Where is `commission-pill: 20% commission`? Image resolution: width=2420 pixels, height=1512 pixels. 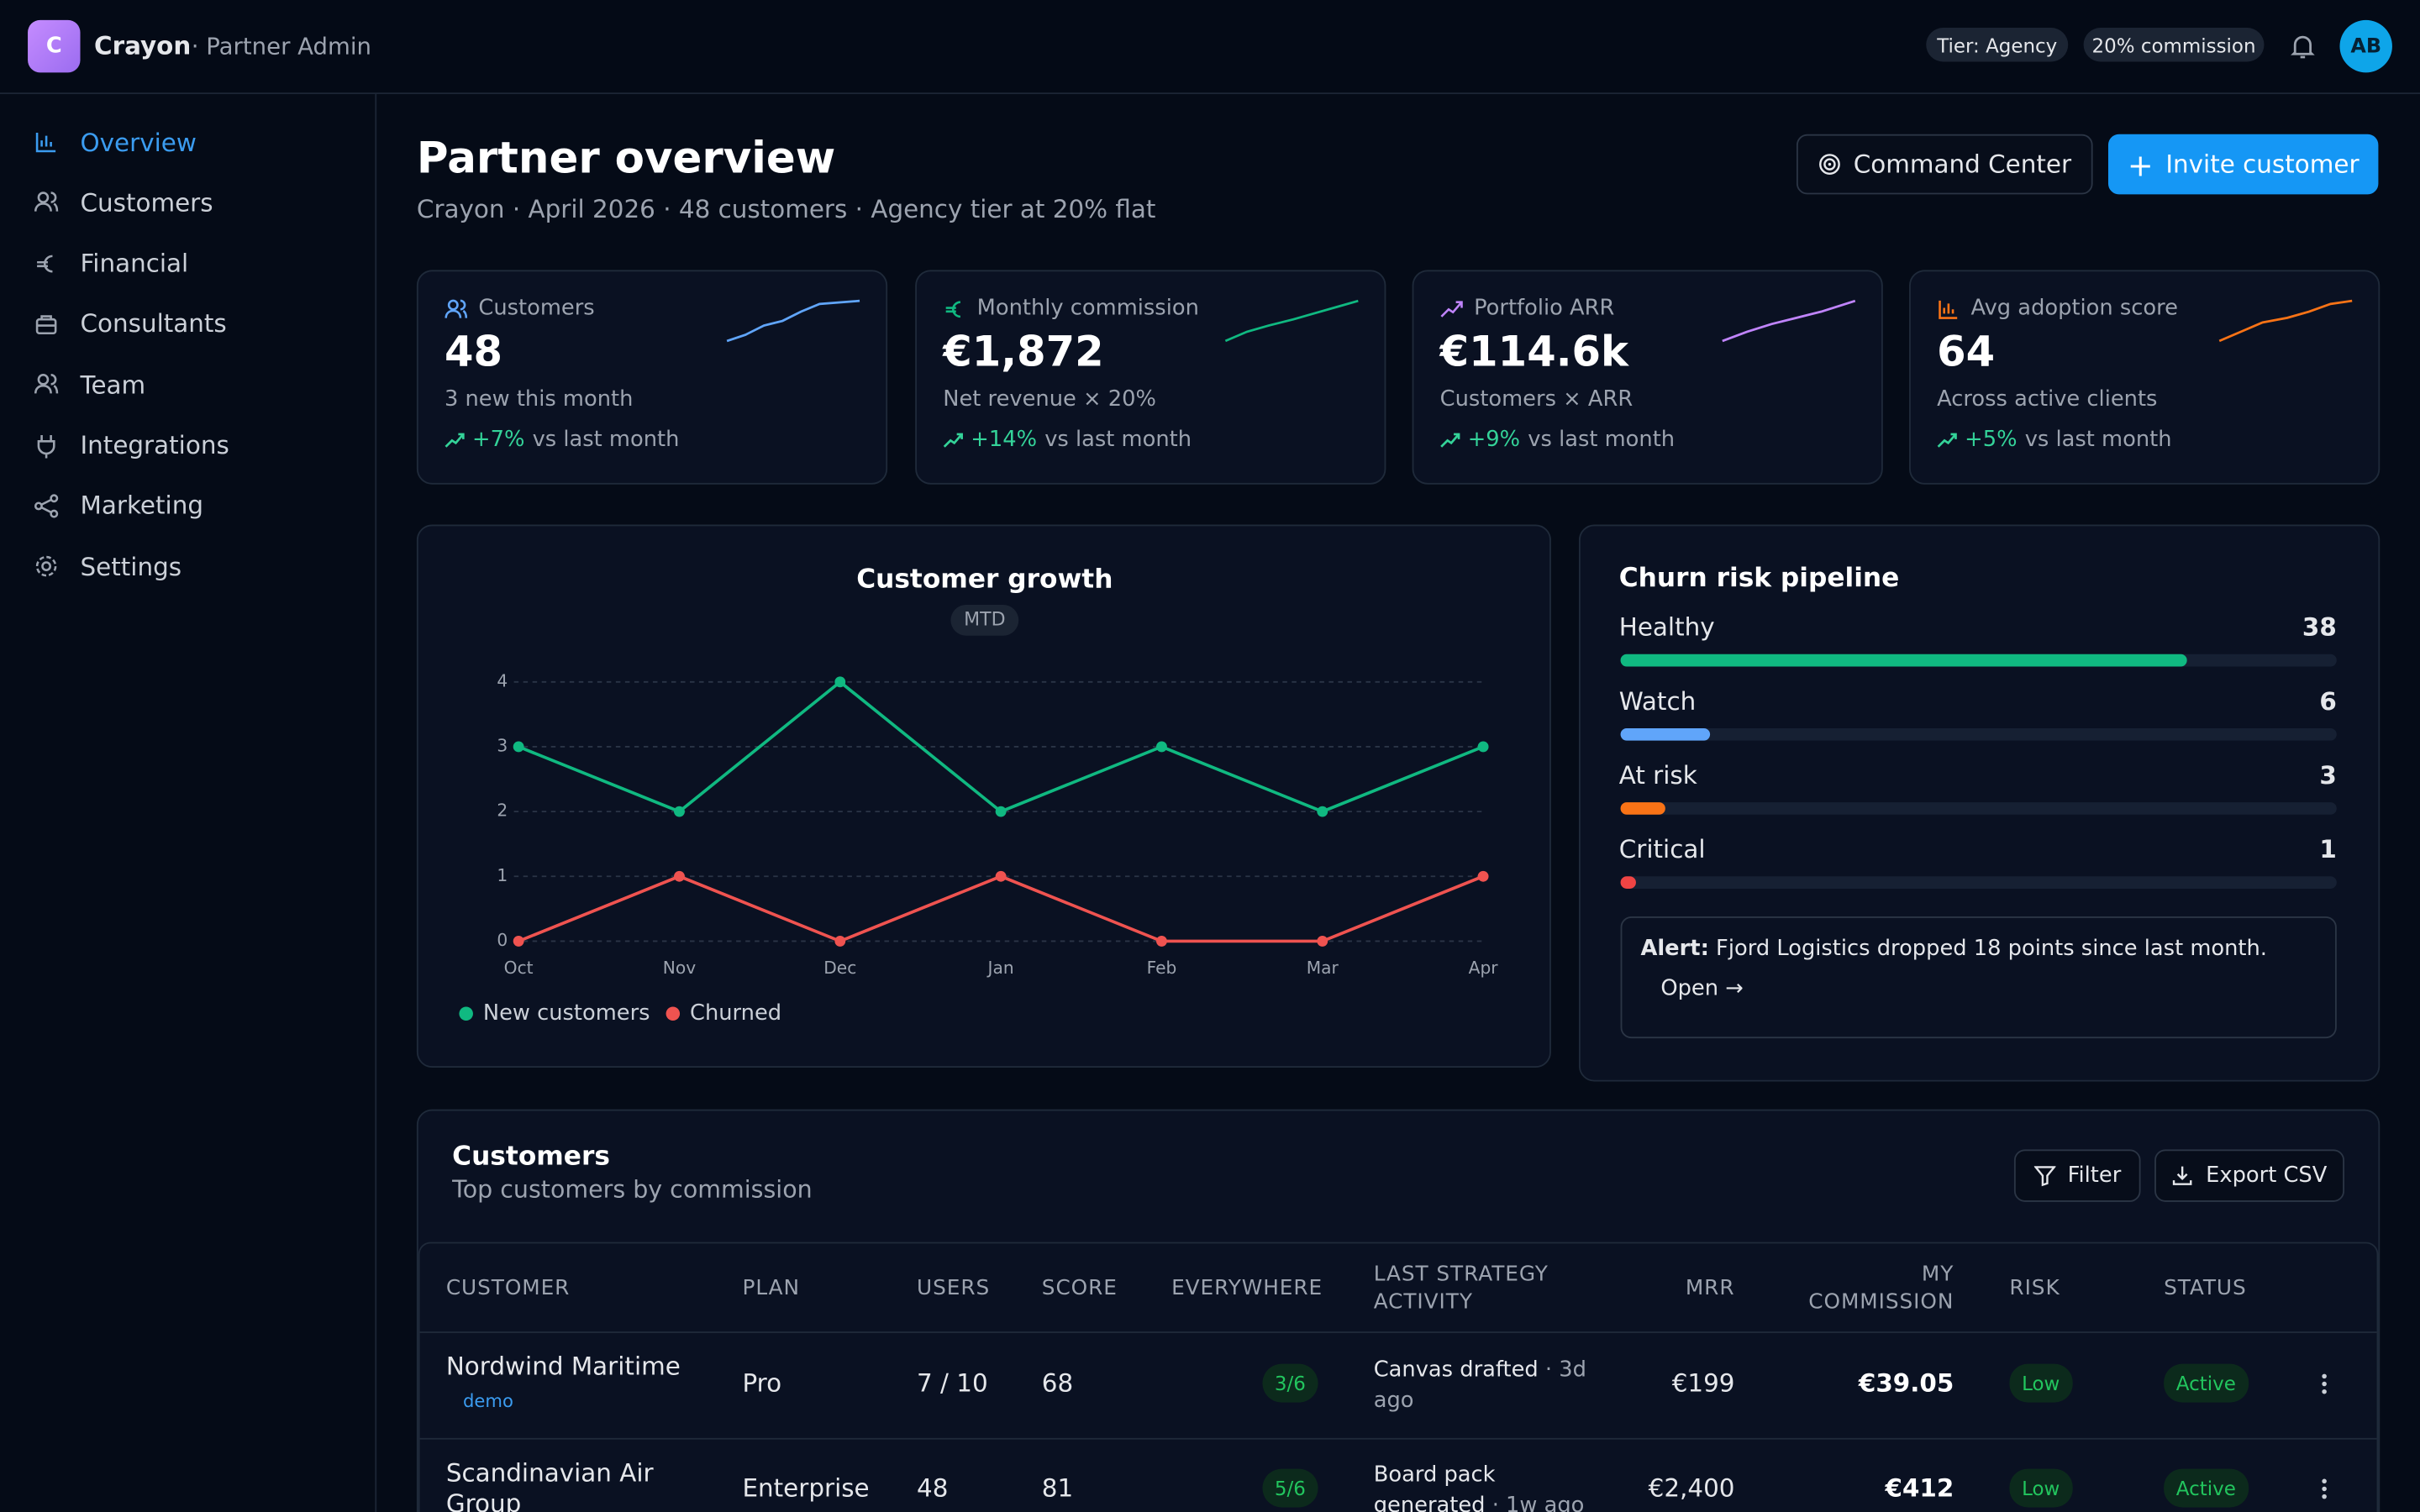 commission-pill: 20% commission is located at coordinates (2174, 45).